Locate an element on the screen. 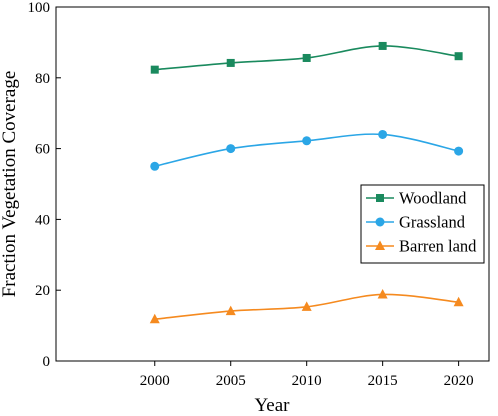  y-tick-label: 60 is located at coordinates (42, 150).